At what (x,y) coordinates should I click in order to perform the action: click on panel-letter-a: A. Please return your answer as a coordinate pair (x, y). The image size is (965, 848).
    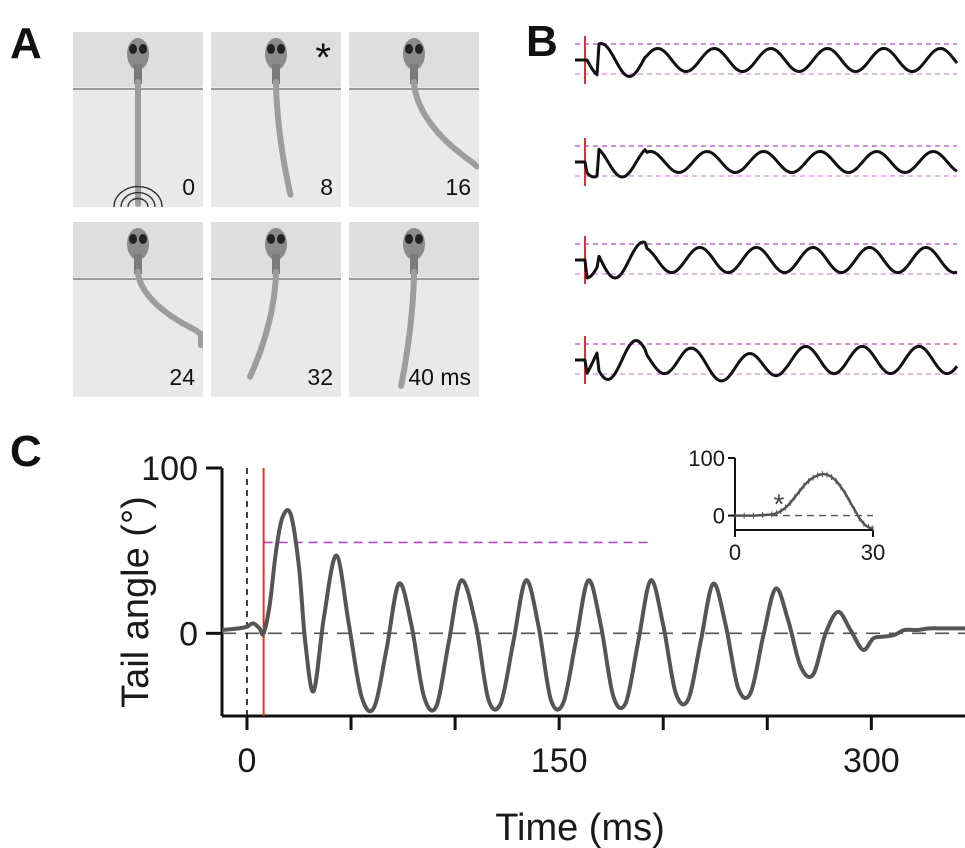
    Looking at the image, I should click on (26, 43).